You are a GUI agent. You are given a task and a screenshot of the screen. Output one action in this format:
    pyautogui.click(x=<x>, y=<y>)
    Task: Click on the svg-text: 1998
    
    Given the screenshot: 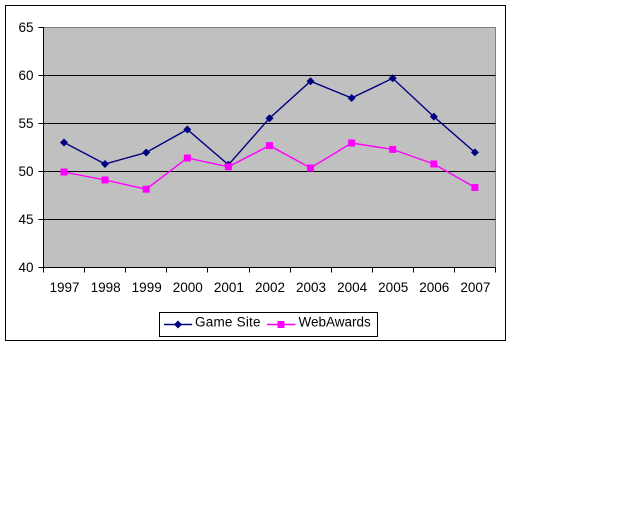 What is the action you would take?
    pyautogui.click(x=106, y=287)
    